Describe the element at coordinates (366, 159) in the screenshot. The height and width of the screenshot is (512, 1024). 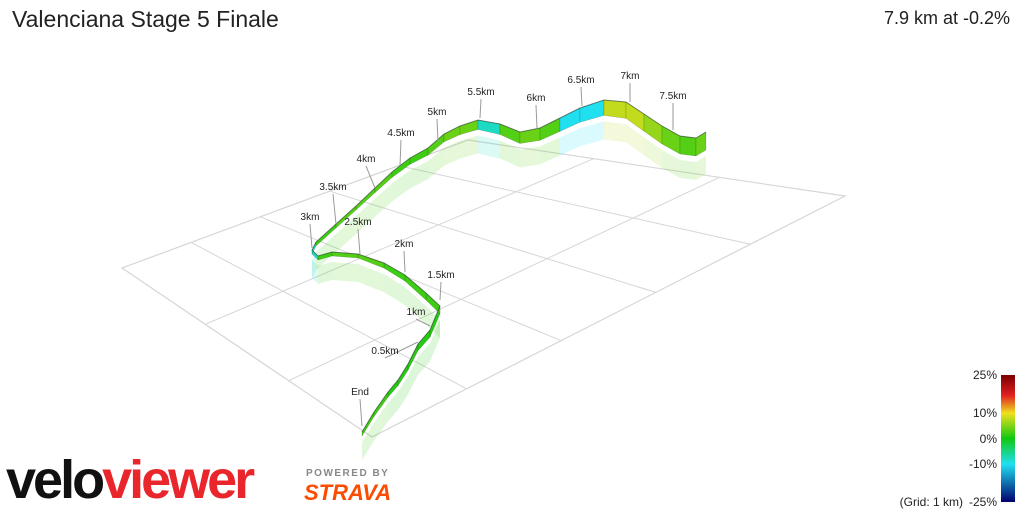
I see `distance-label: 4km` at that location.